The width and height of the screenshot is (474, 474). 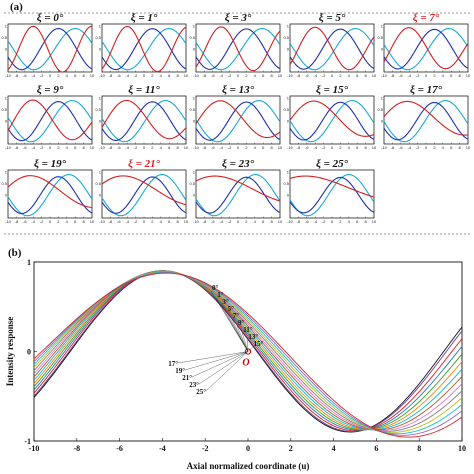 What do you see at coordinates (50, 90) in the screenshot?
I see `subplot-title: ξ = 9°` at bounding box center [50, 90].